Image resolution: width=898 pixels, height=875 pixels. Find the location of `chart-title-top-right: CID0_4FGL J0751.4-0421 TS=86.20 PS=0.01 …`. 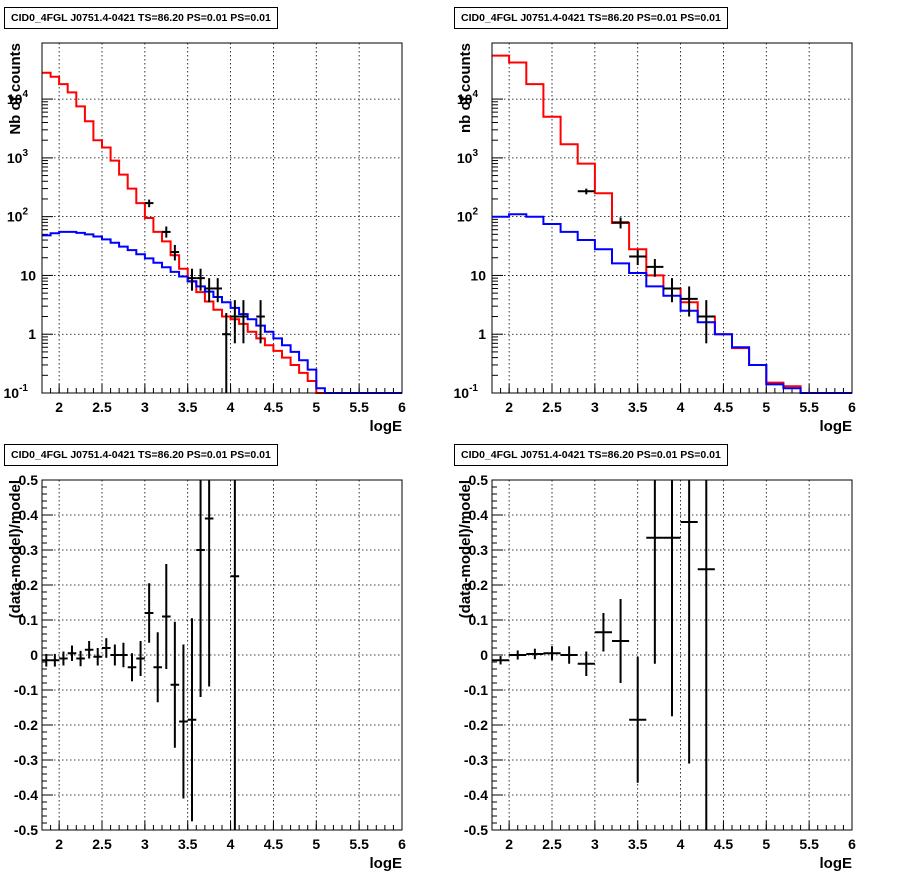

chart-title-top-right: CID0_4FGL J0751.4-0421 TS=86.20 PS=0.01 … is located at coordinates (591, 18).